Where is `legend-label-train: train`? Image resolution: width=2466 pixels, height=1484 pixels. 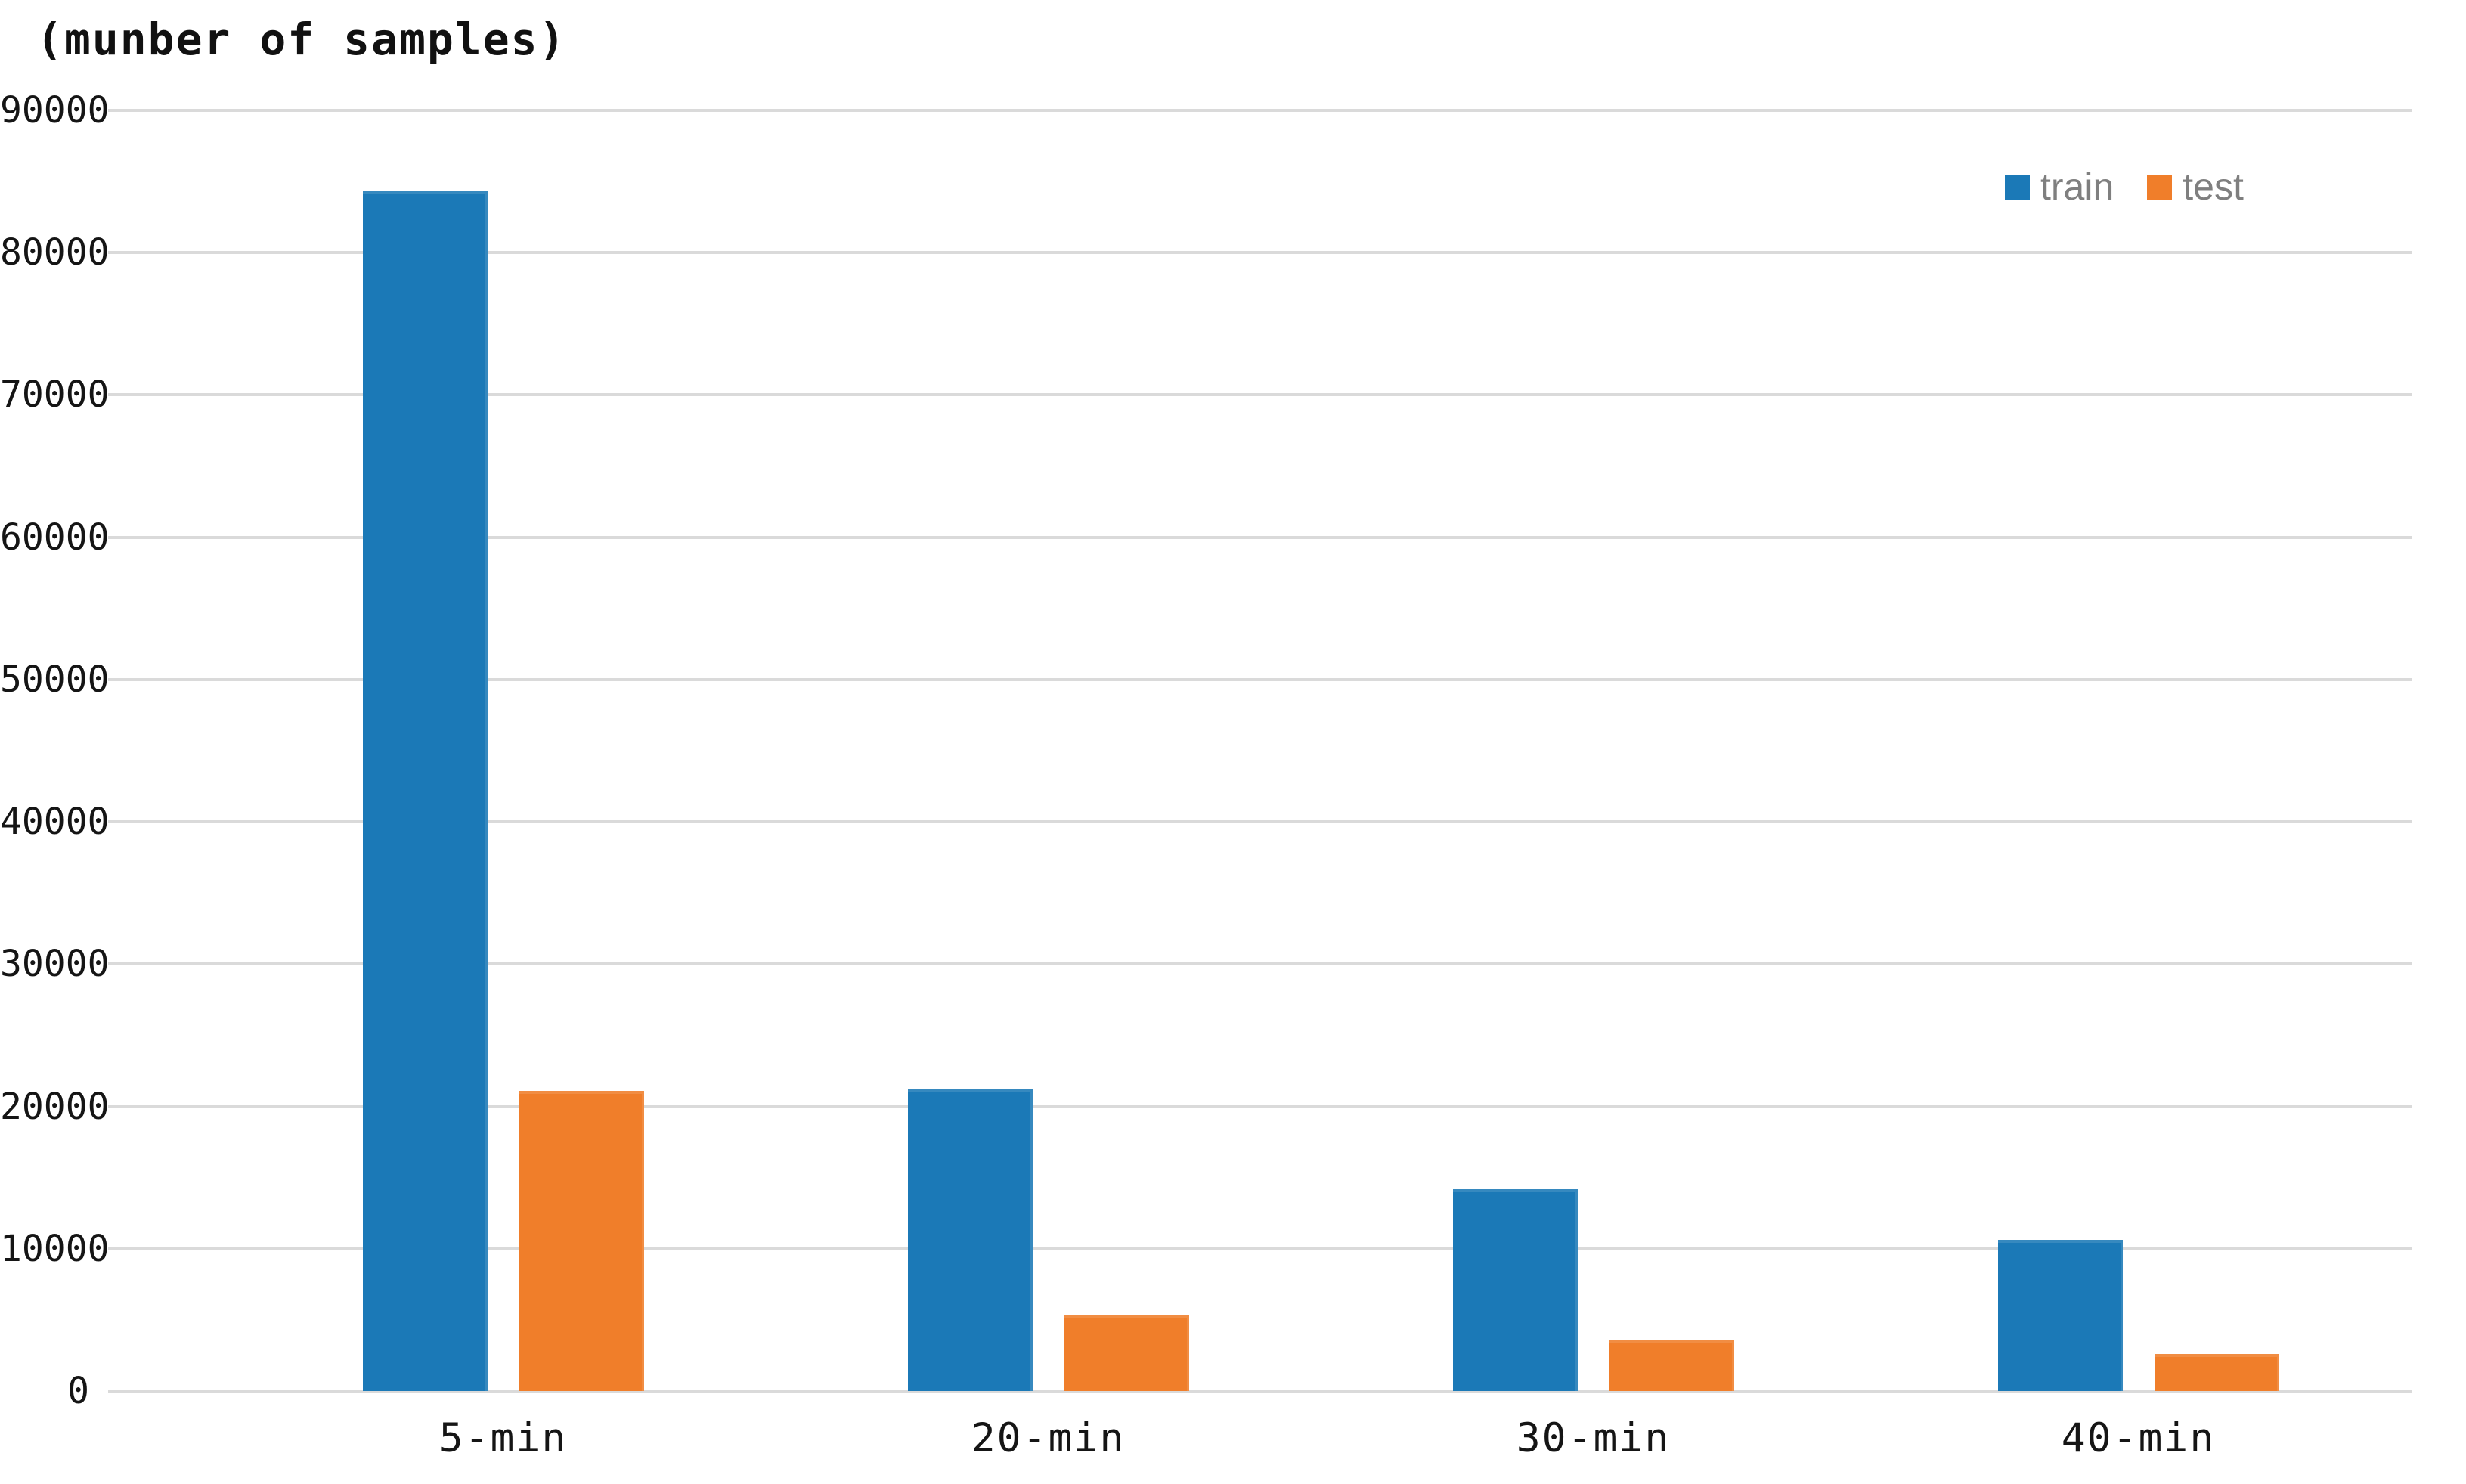 legend-label-train: train is located at coordinates (2077, 187).